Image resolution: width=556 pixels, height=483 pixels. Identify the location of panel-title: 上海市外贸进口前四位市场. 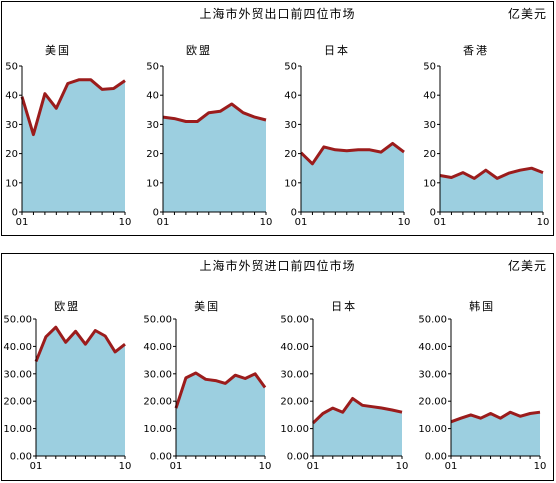
(277, 266).